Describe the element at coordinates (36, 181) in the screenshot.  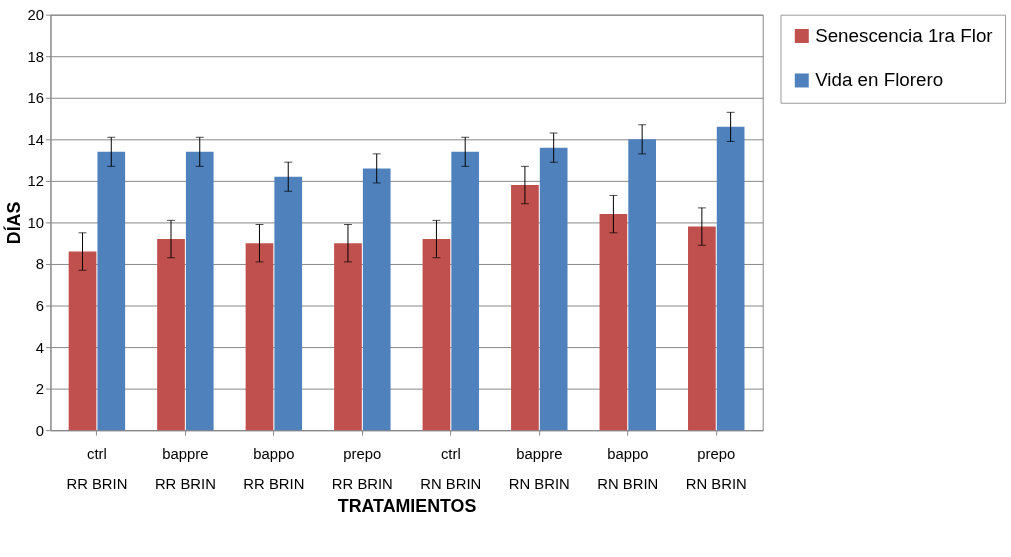
I see `y-tick-label: 12` at that location.